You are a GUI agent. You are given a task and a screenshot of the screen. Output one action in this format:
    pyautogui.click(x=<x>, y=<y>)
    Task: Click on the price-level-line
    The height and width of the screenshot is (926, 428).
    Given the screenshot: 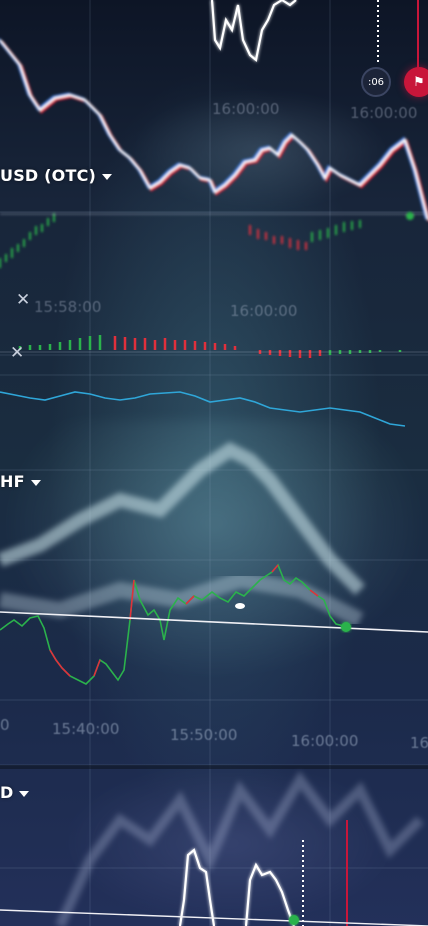 What is the action you would take?
    pyautogui.click(x=214, y=622)
    